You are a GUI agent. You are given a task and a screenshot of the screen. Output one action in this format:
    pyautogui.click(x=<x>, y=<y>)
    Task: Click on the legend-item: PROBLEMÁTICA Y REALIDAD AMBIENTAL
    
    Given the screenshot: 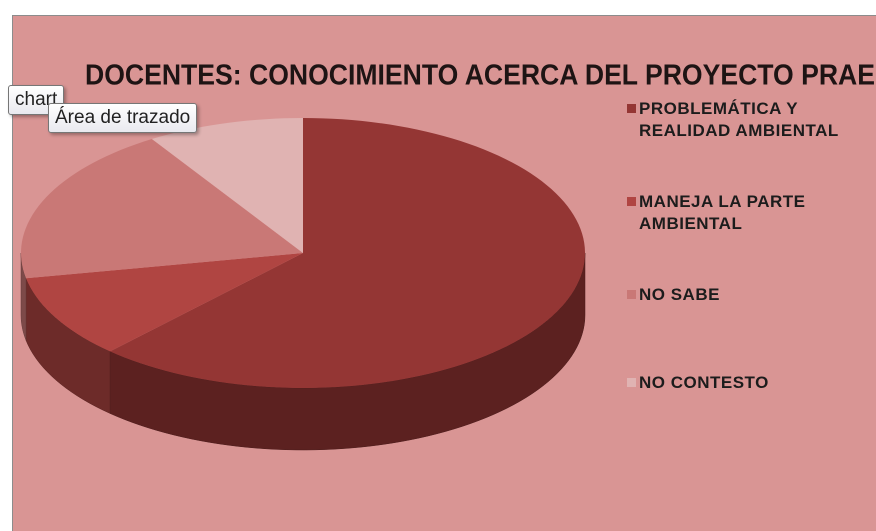 What is the action you would take?
    pyautogui.click(x=747, y=120)
    